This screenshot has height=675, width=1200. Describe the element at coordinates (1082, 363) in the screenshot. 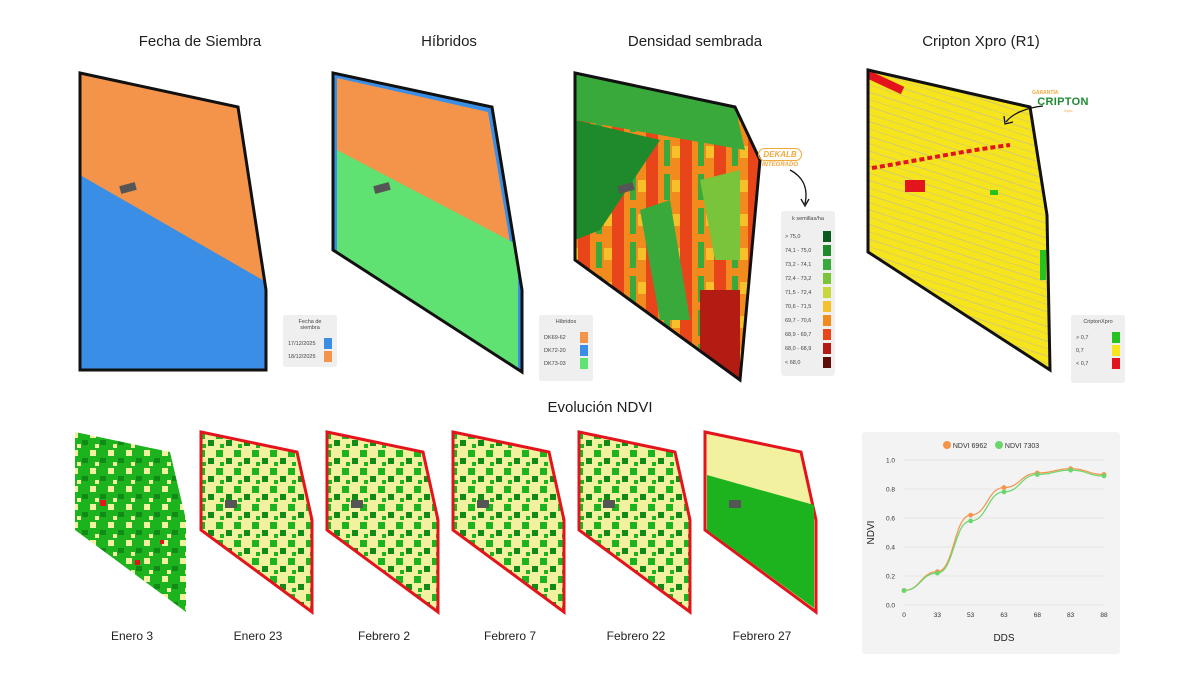

I see `legend-item-label: < 0,7` at that location.